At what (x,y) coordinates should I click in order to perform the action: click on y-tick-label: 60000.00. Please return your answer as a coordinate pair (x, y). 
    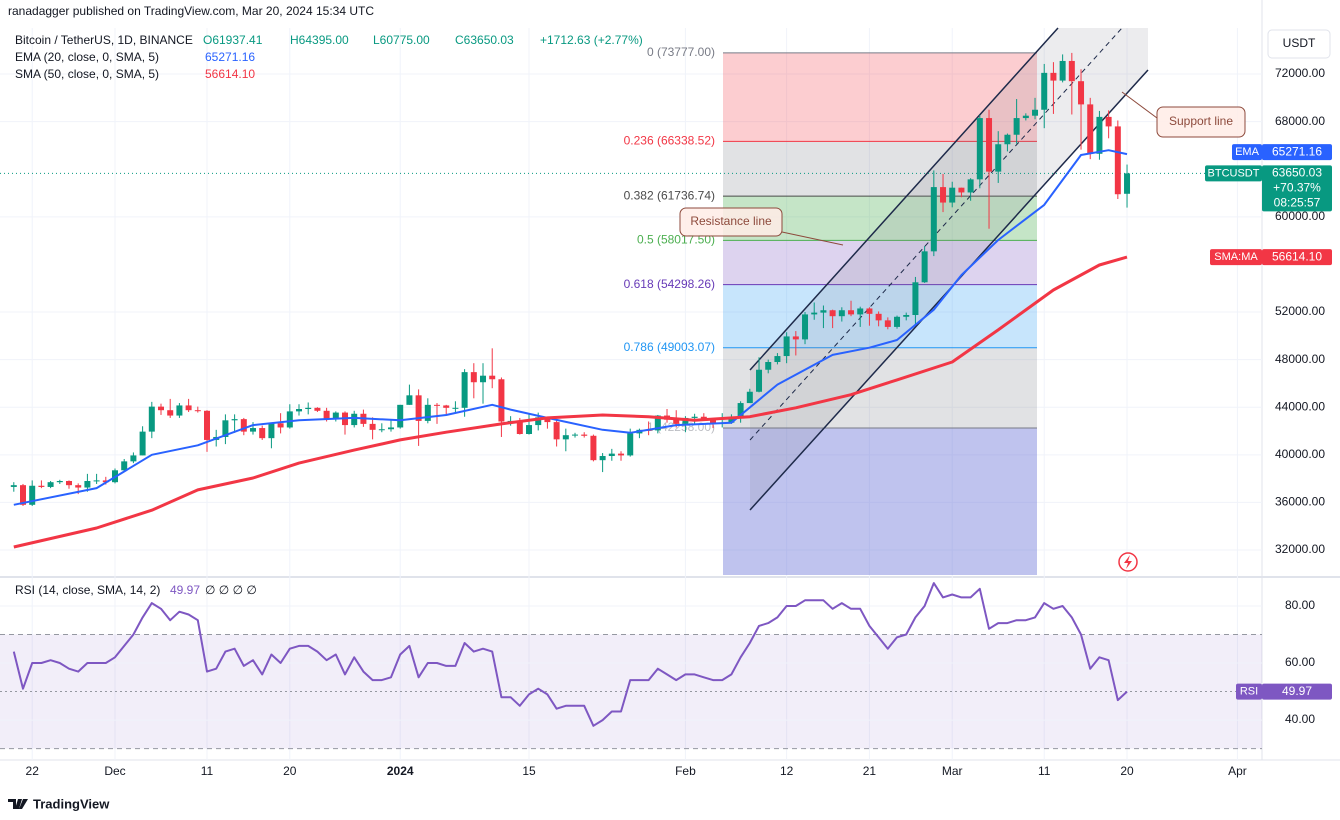
    Looking at the image, I should click on (1300, 216).